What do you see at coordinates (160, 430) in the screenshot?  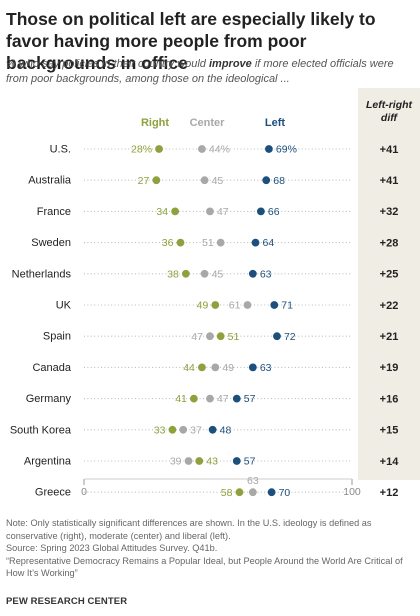 I see `right-value-label: 33` at bounding box center [160, 430].